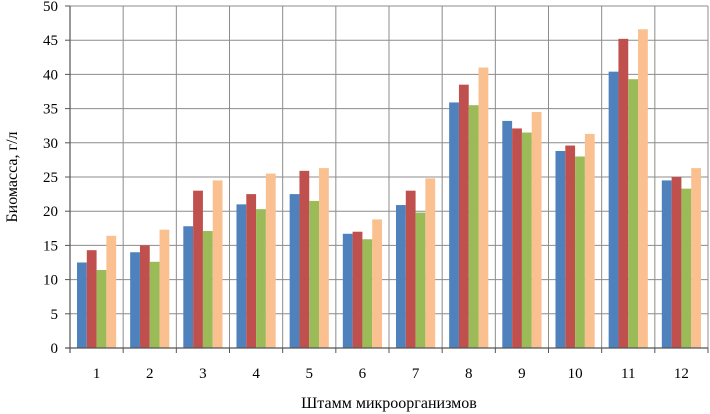 The image size is (710, 414). Describe the element at coordinates (633, 214) in the screenshot. I see `bar-s3-c11` at that location.